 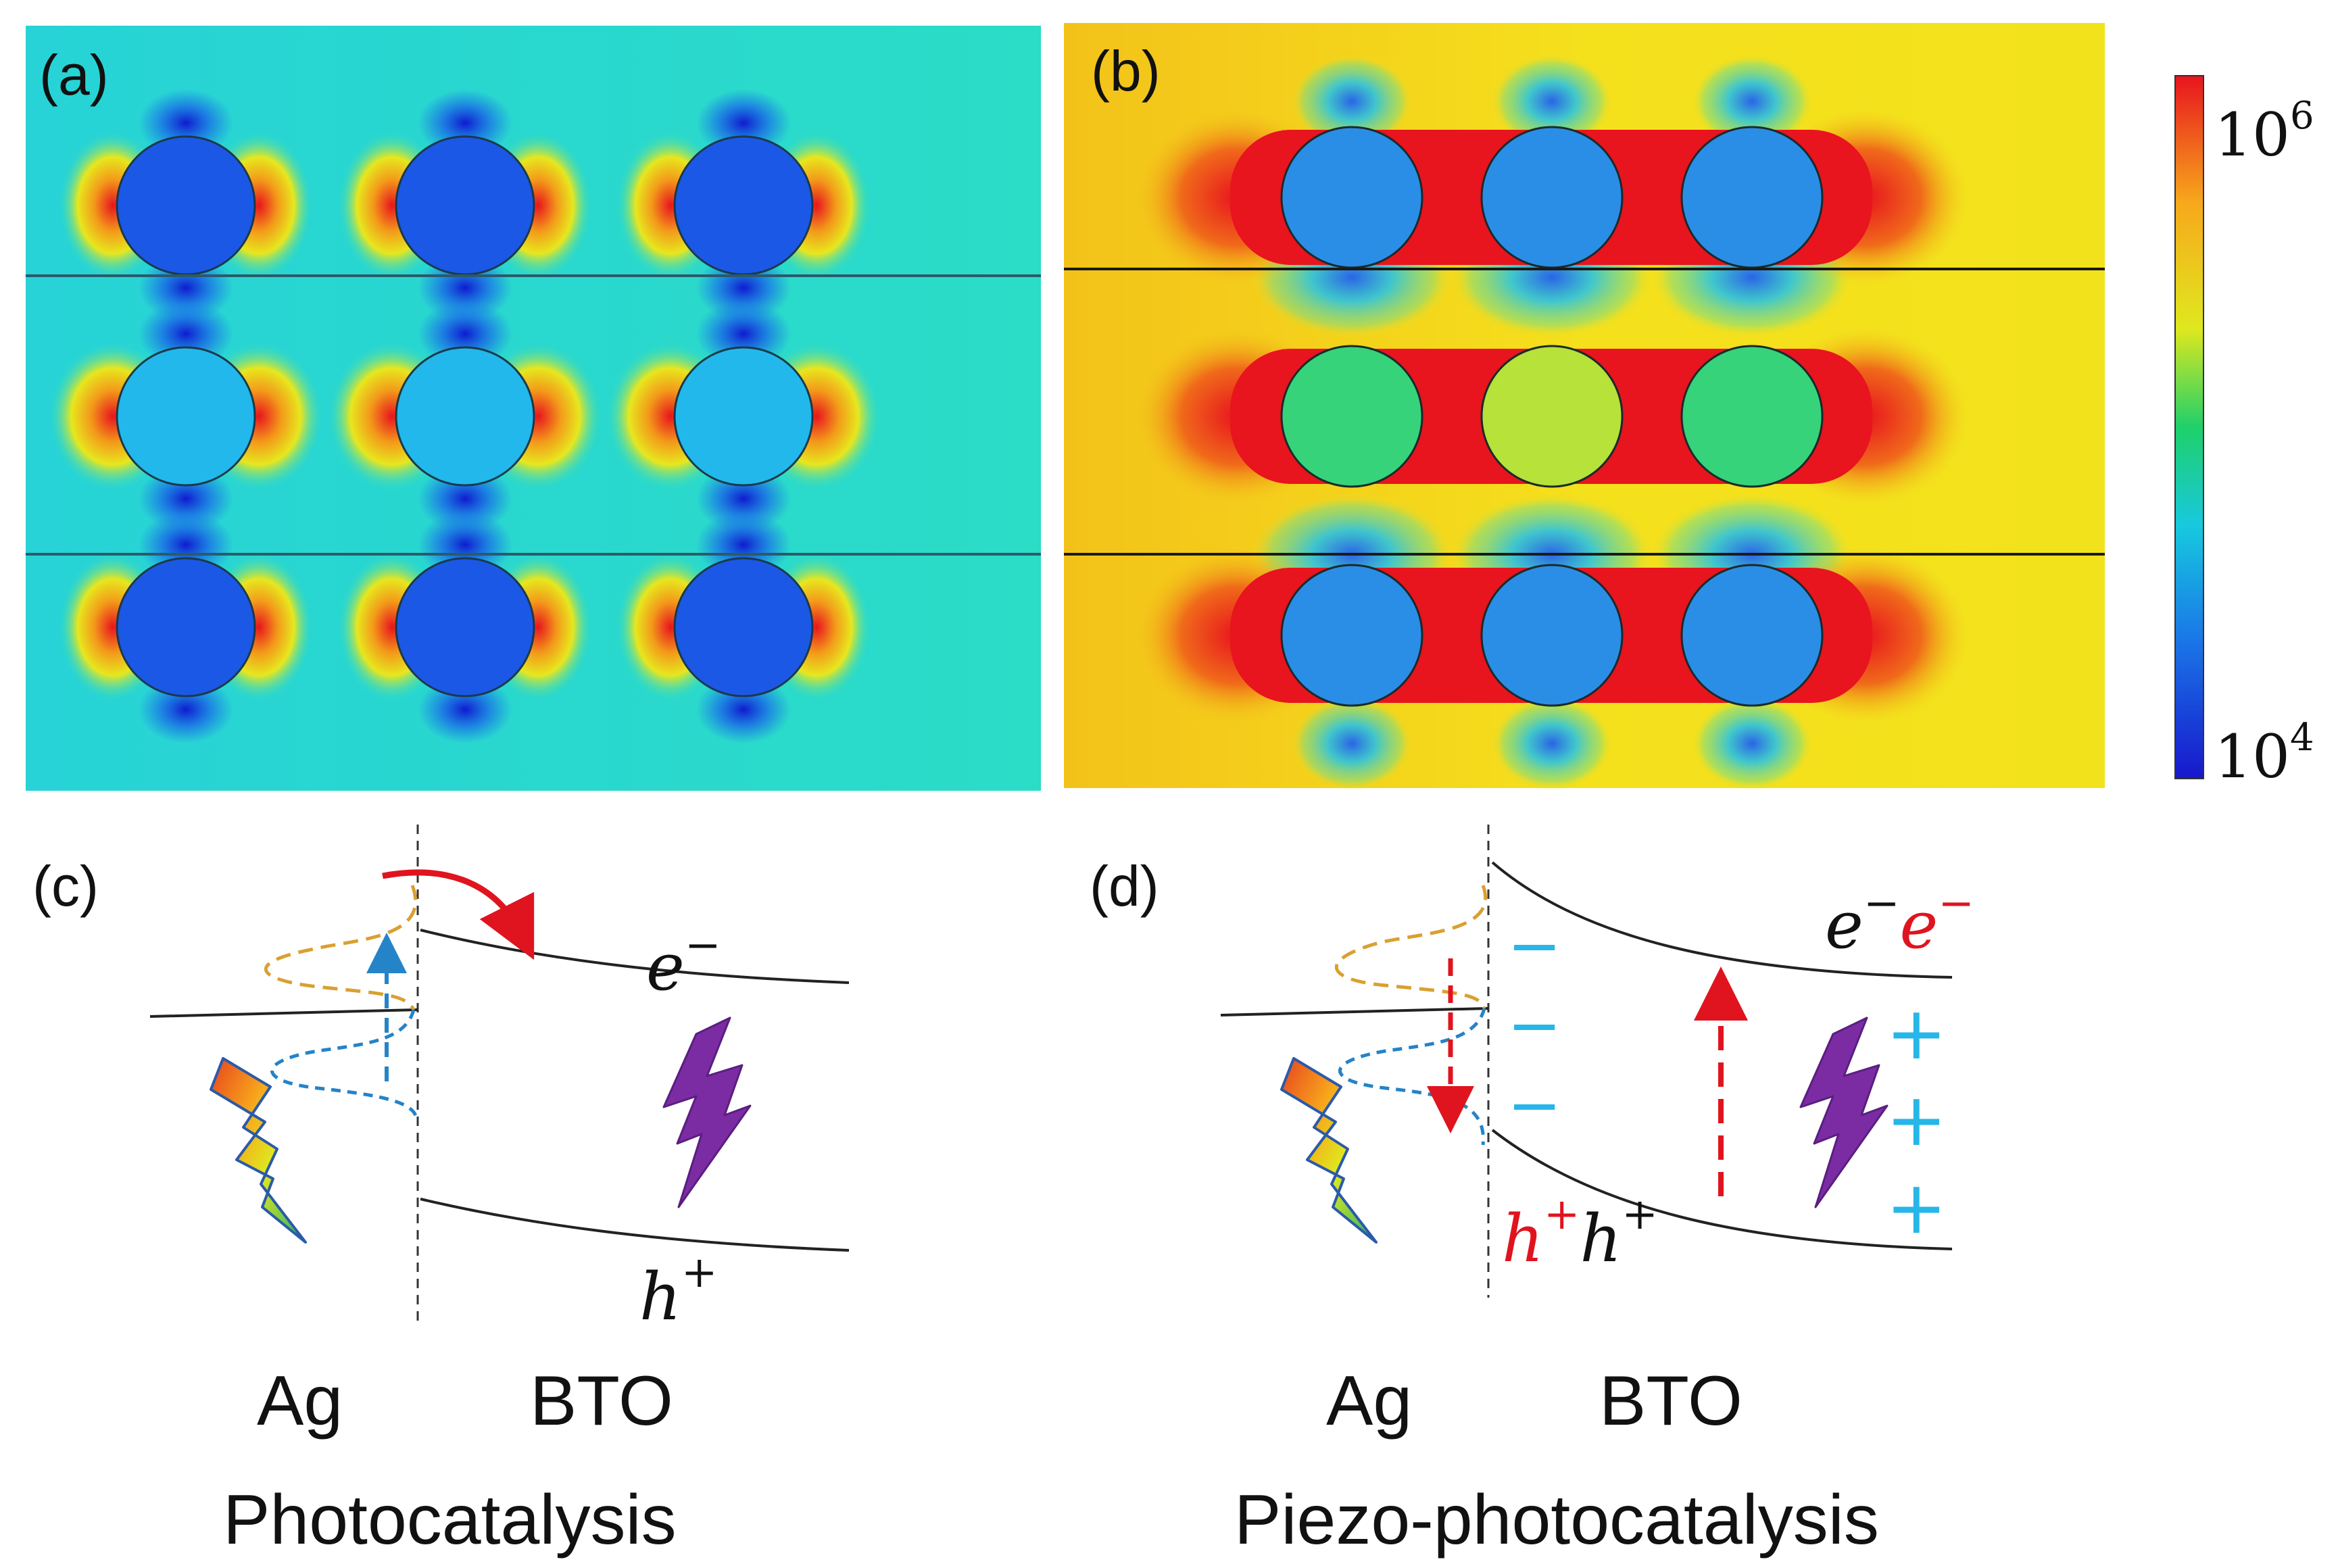 What do you see at coordinates (1899, 921) in the screenshot?
I see `panel-d-electron-label: e−e−` at bounding box center [1899, 921].